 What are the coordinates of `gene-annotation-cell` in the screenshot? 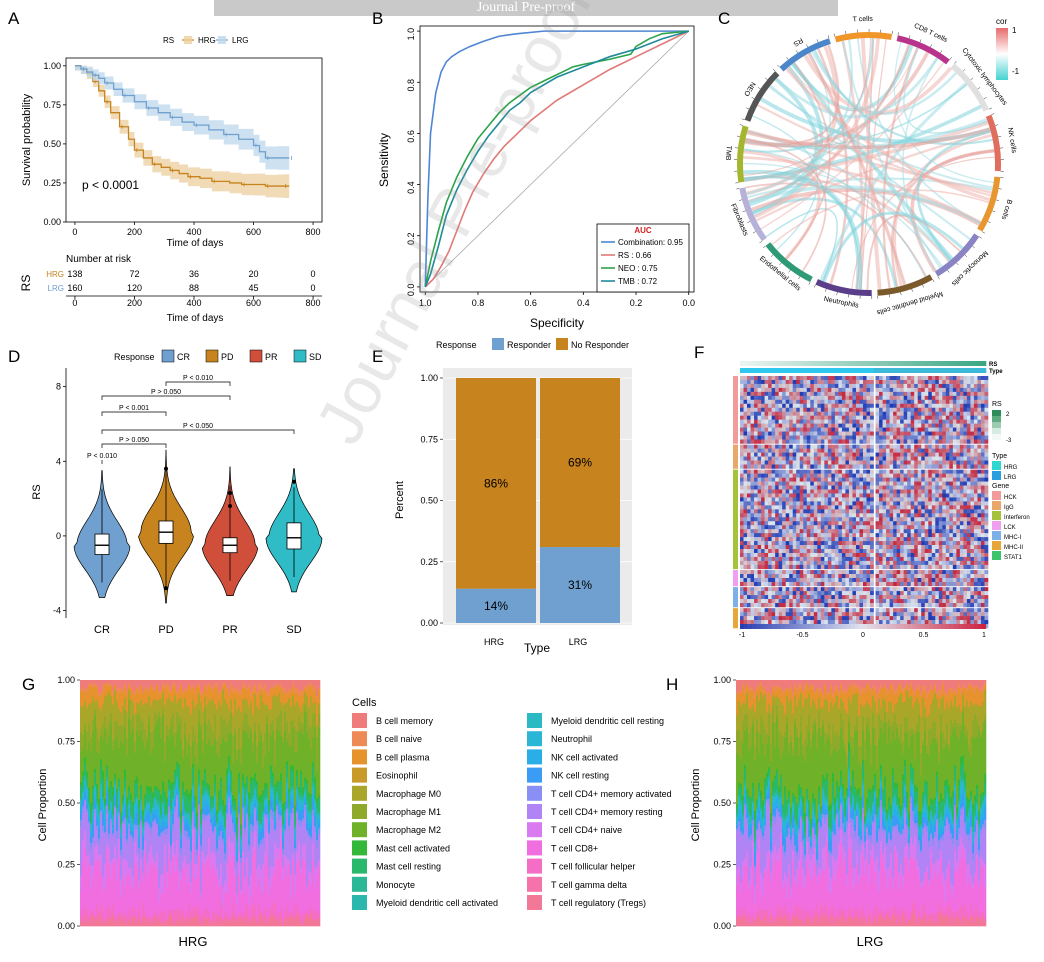 It's located at (735, 499).